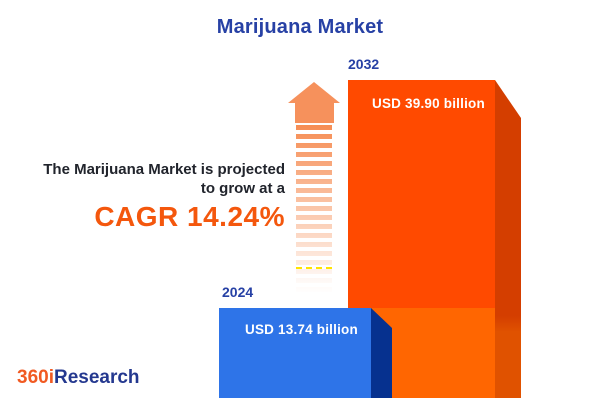  Describe the element at coordinates (381, 353) in the screenshot. I see `bar-2024-3d-side` at that location.